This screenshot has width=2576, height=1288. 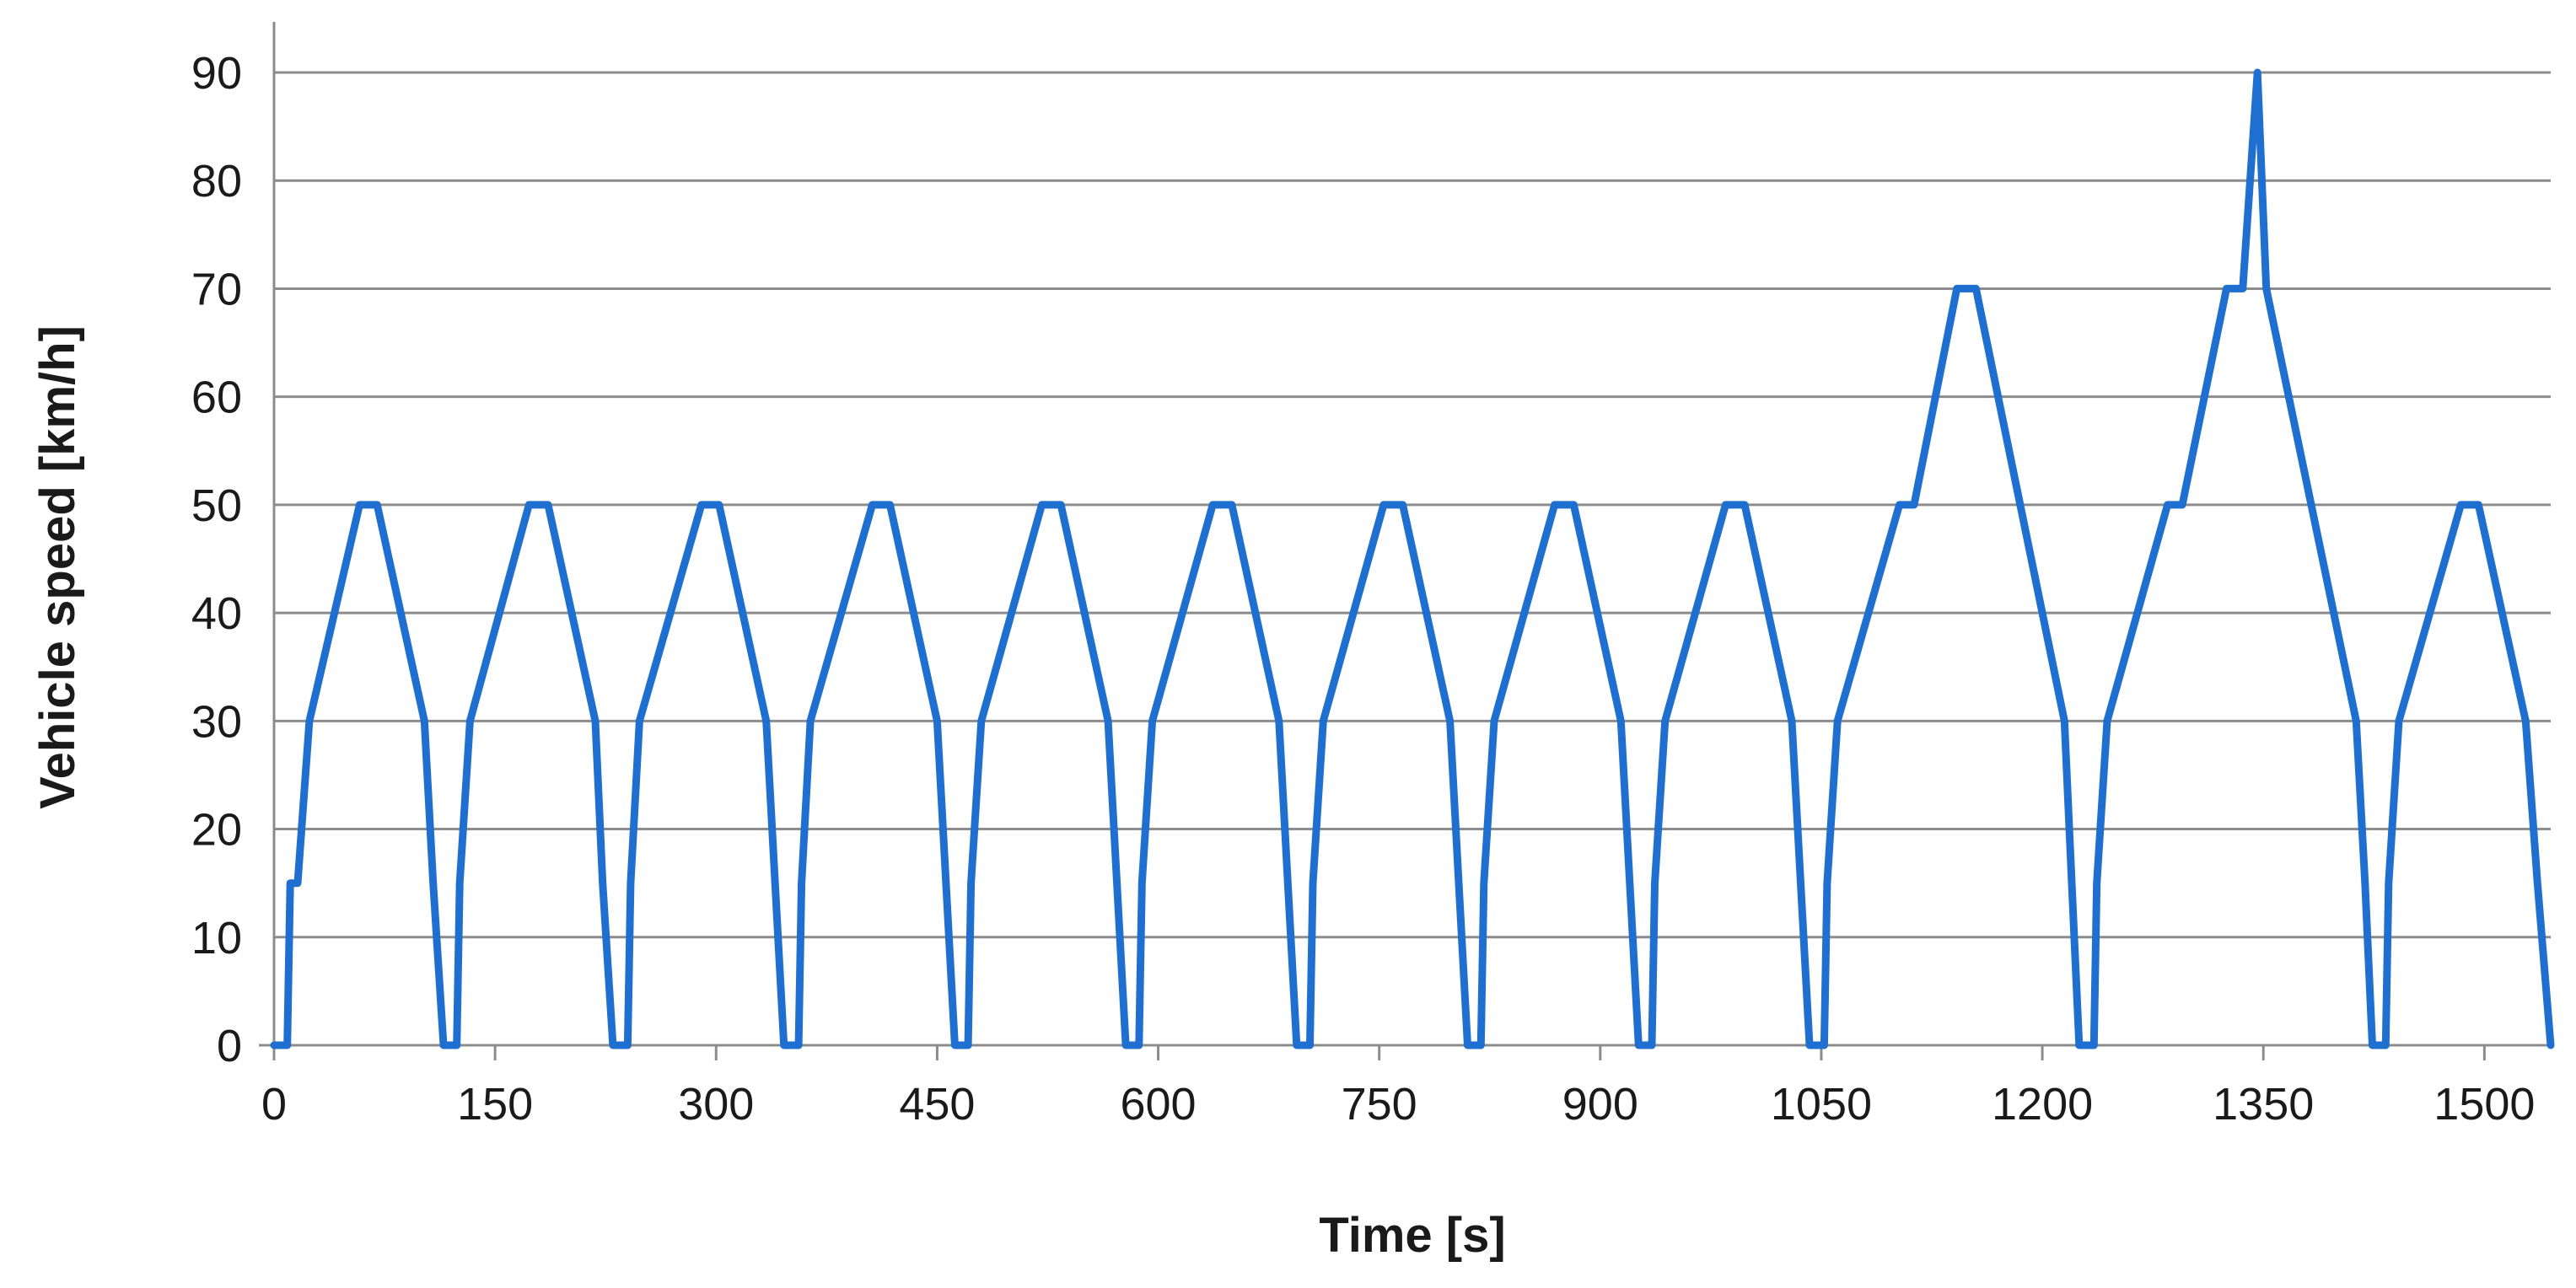 I want to click on y-tick-label: 90, so click(x=217, y=73).